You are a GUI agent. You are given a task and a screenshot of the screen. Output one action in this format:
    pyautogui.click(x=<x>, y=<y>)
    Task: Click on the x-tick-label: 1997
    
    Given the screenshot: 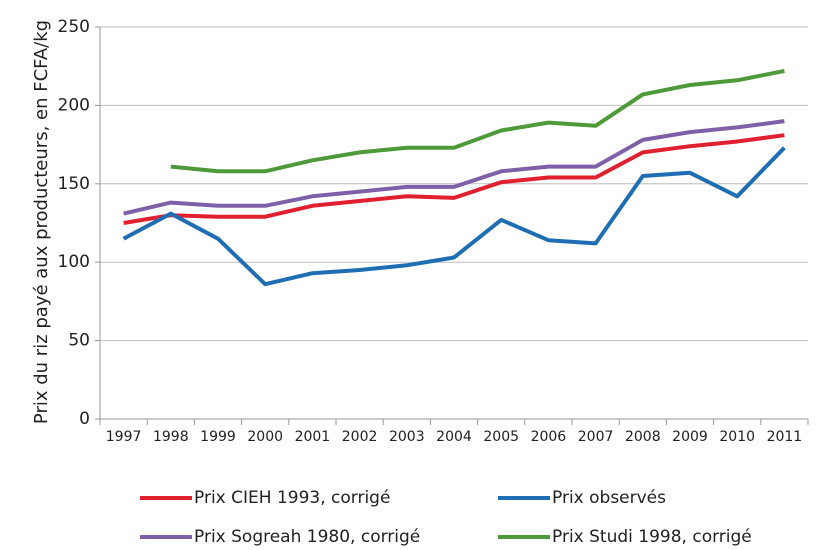 What is the action you would take?
    pyautogui.click(x=124, y=437)
    